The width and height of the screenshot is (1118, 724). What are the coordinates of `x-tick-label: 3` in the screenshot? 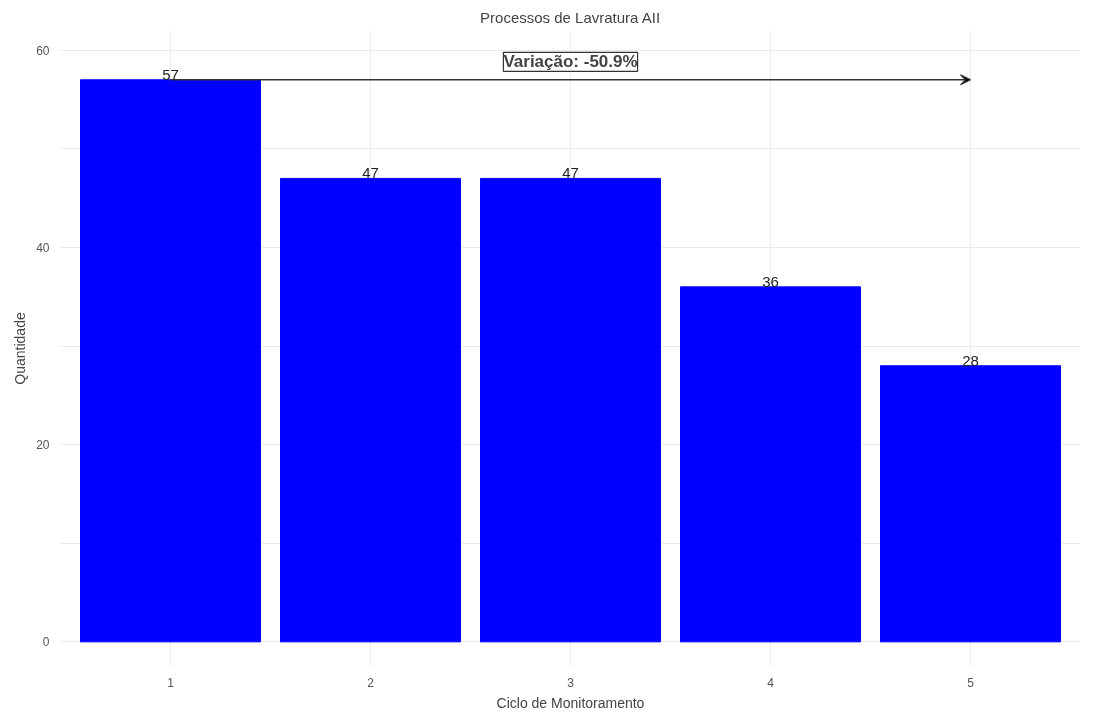 It's located at (571, 682).